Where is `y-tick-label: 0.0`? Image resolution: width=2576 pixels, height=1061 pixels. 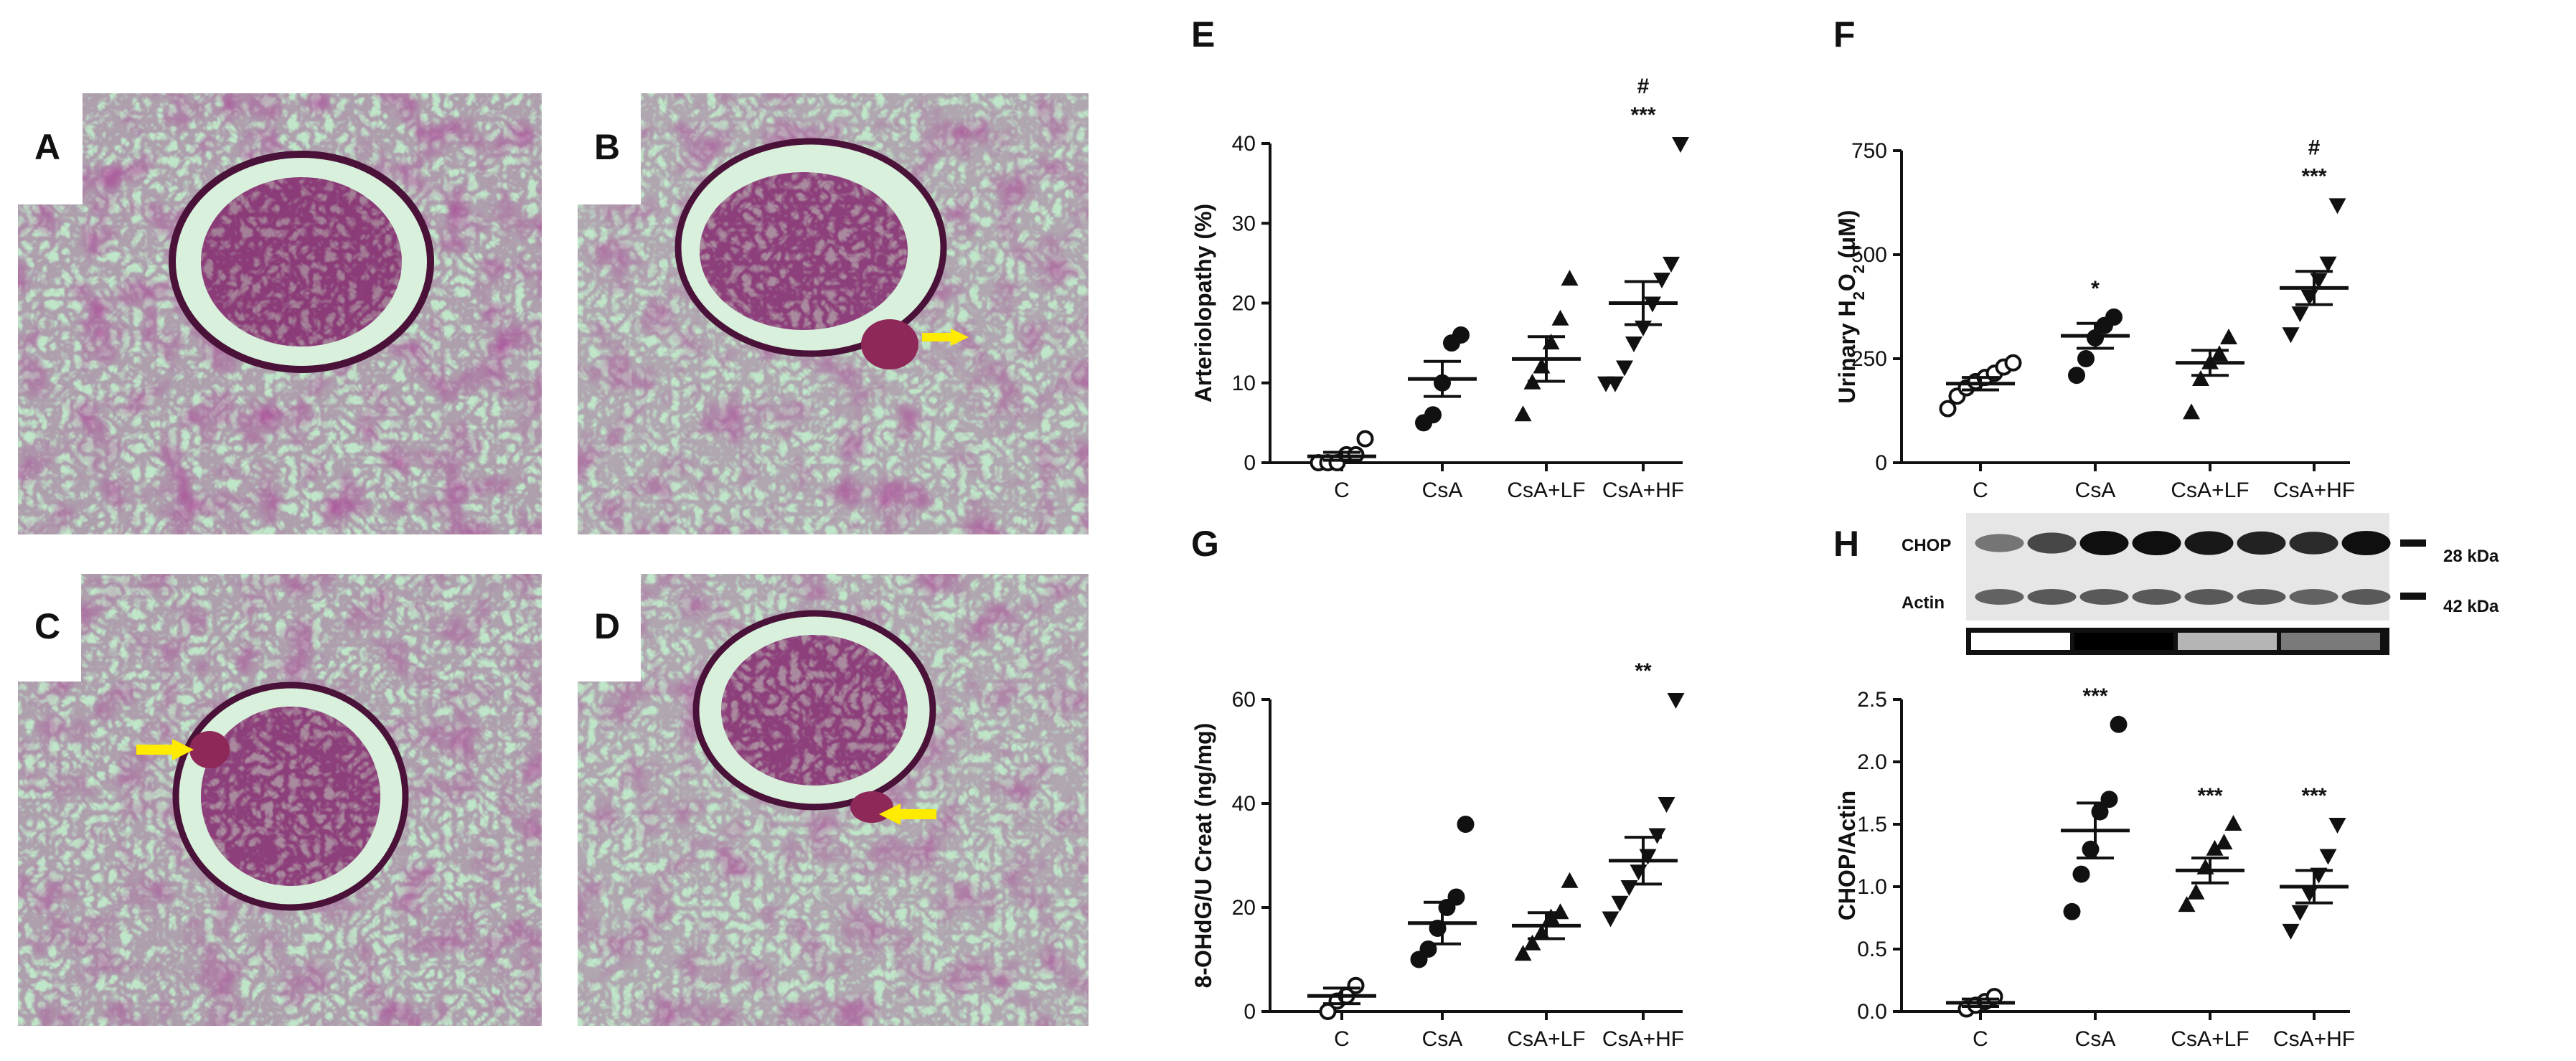 y-tick-label: 0.0 is located at coordinates (1872, 1012).